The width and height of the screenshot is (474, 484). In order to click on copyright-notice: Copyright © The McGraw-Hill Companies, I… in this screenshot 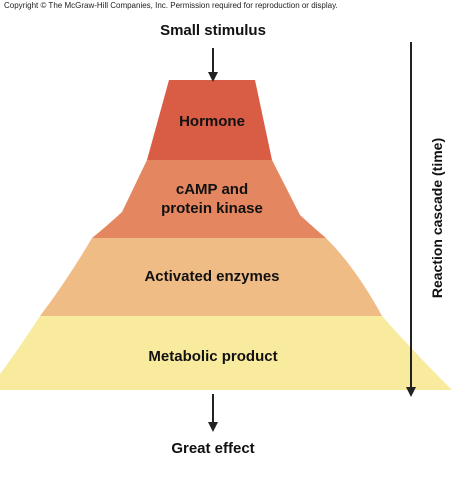, I will do `click(171, 5)`.